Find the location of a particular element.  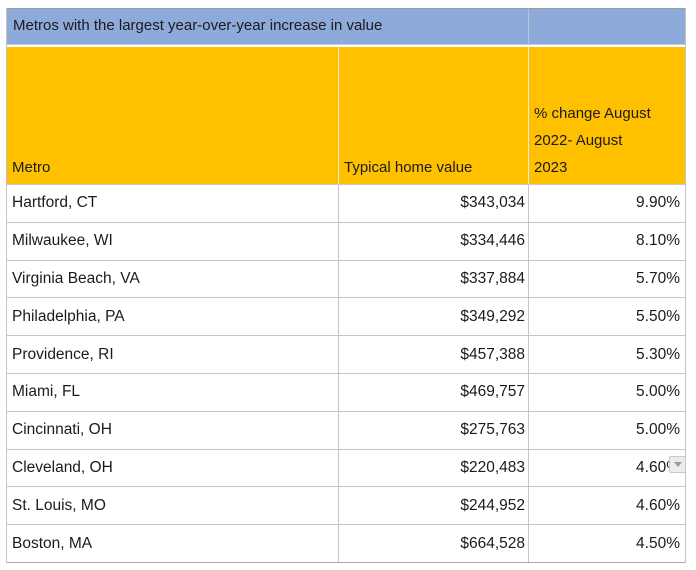

table-row: Philadelphia, PA $349,292 5.50% is located at coordinates (346, 317).